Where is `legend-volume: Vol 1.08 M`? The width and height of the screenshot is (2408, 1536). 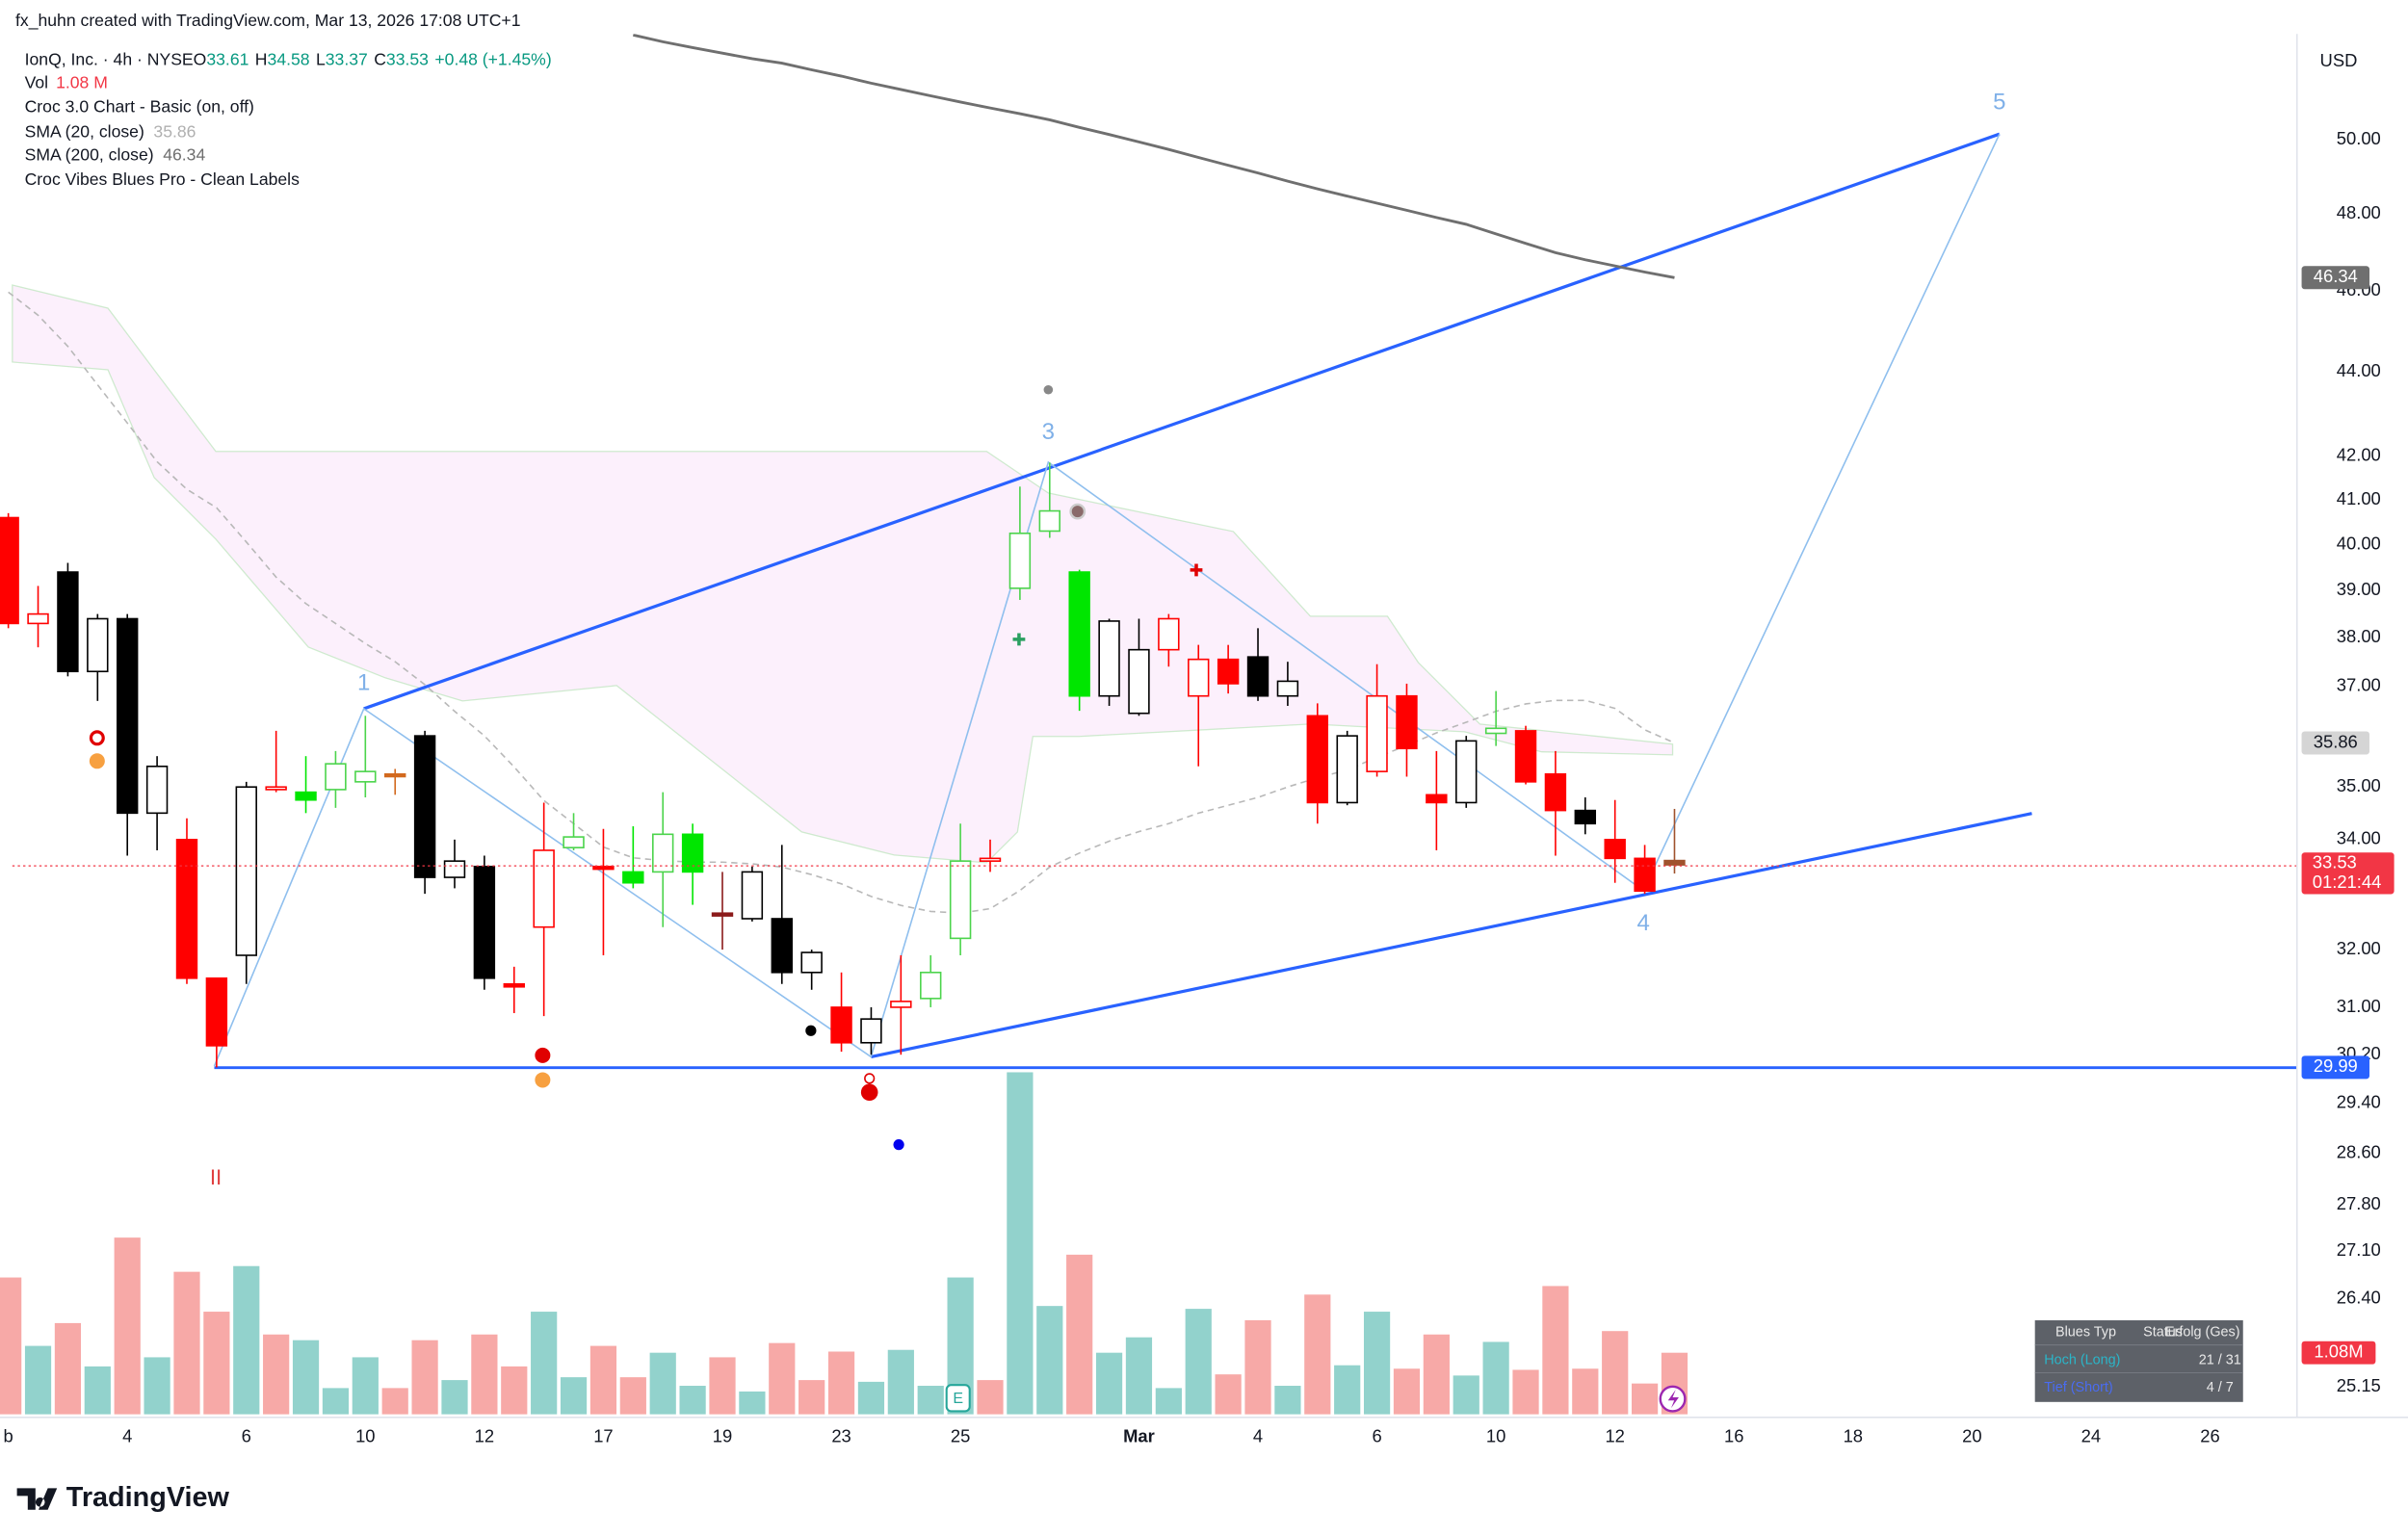 legend-volume: Vol 1.08 M is located at coordinates (66, 81).